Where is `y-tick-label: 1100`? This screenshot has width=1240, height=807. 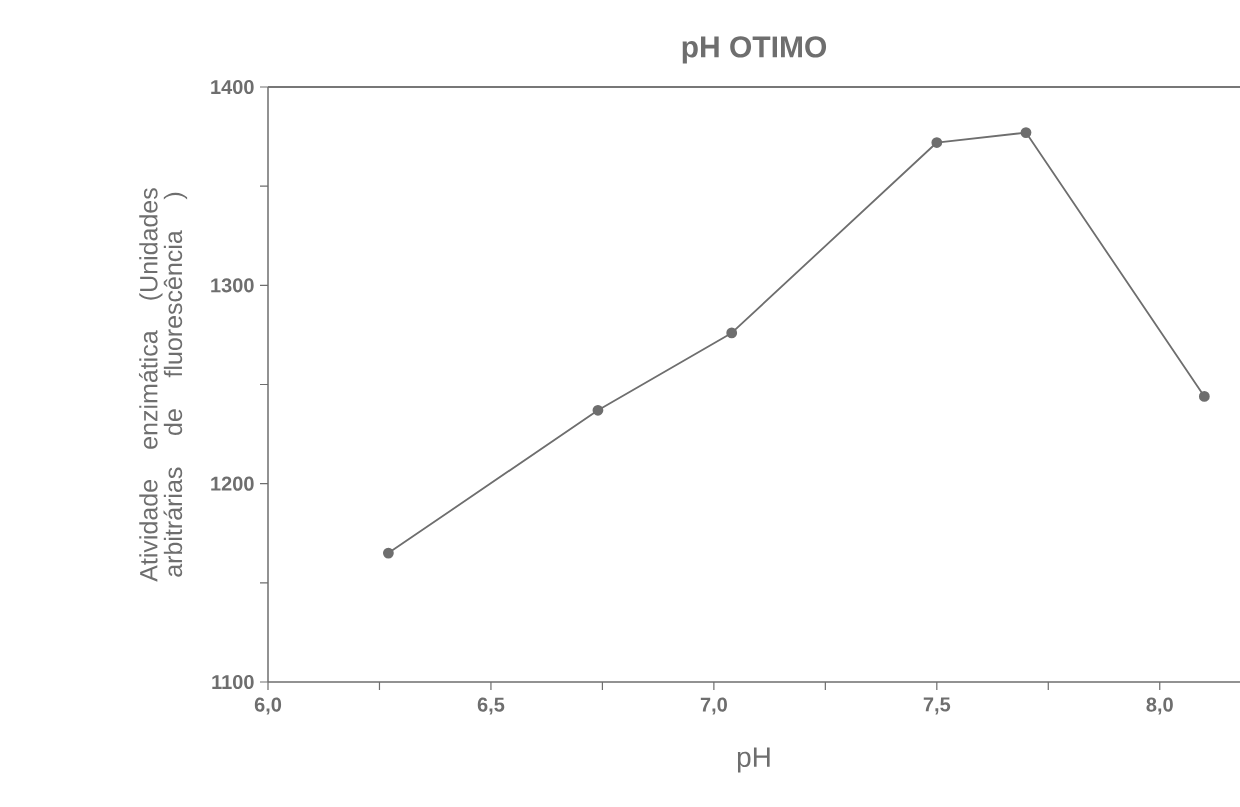 y-tick-label: 1100 is located at coordinates (233, 682).